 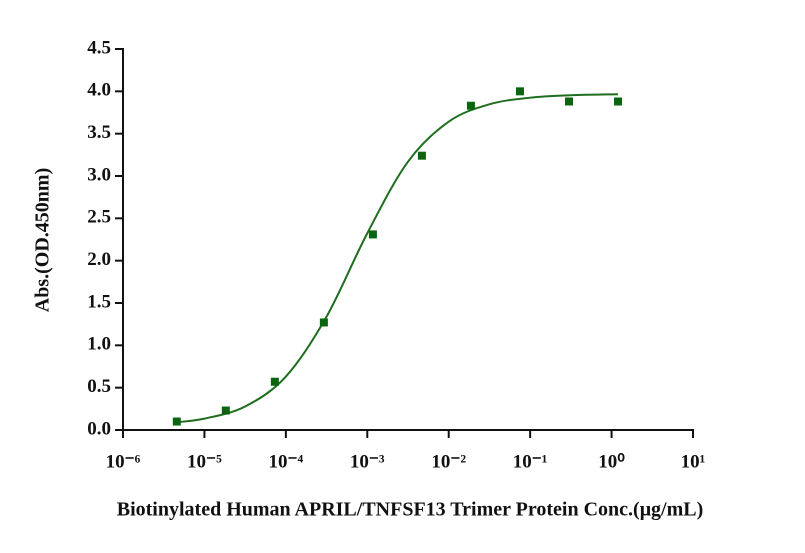 What do you see at coordinates (204, 461) in the screenshot?
I see `x-tick-label: 10⁻⁵` at bounding box center [204, 461].